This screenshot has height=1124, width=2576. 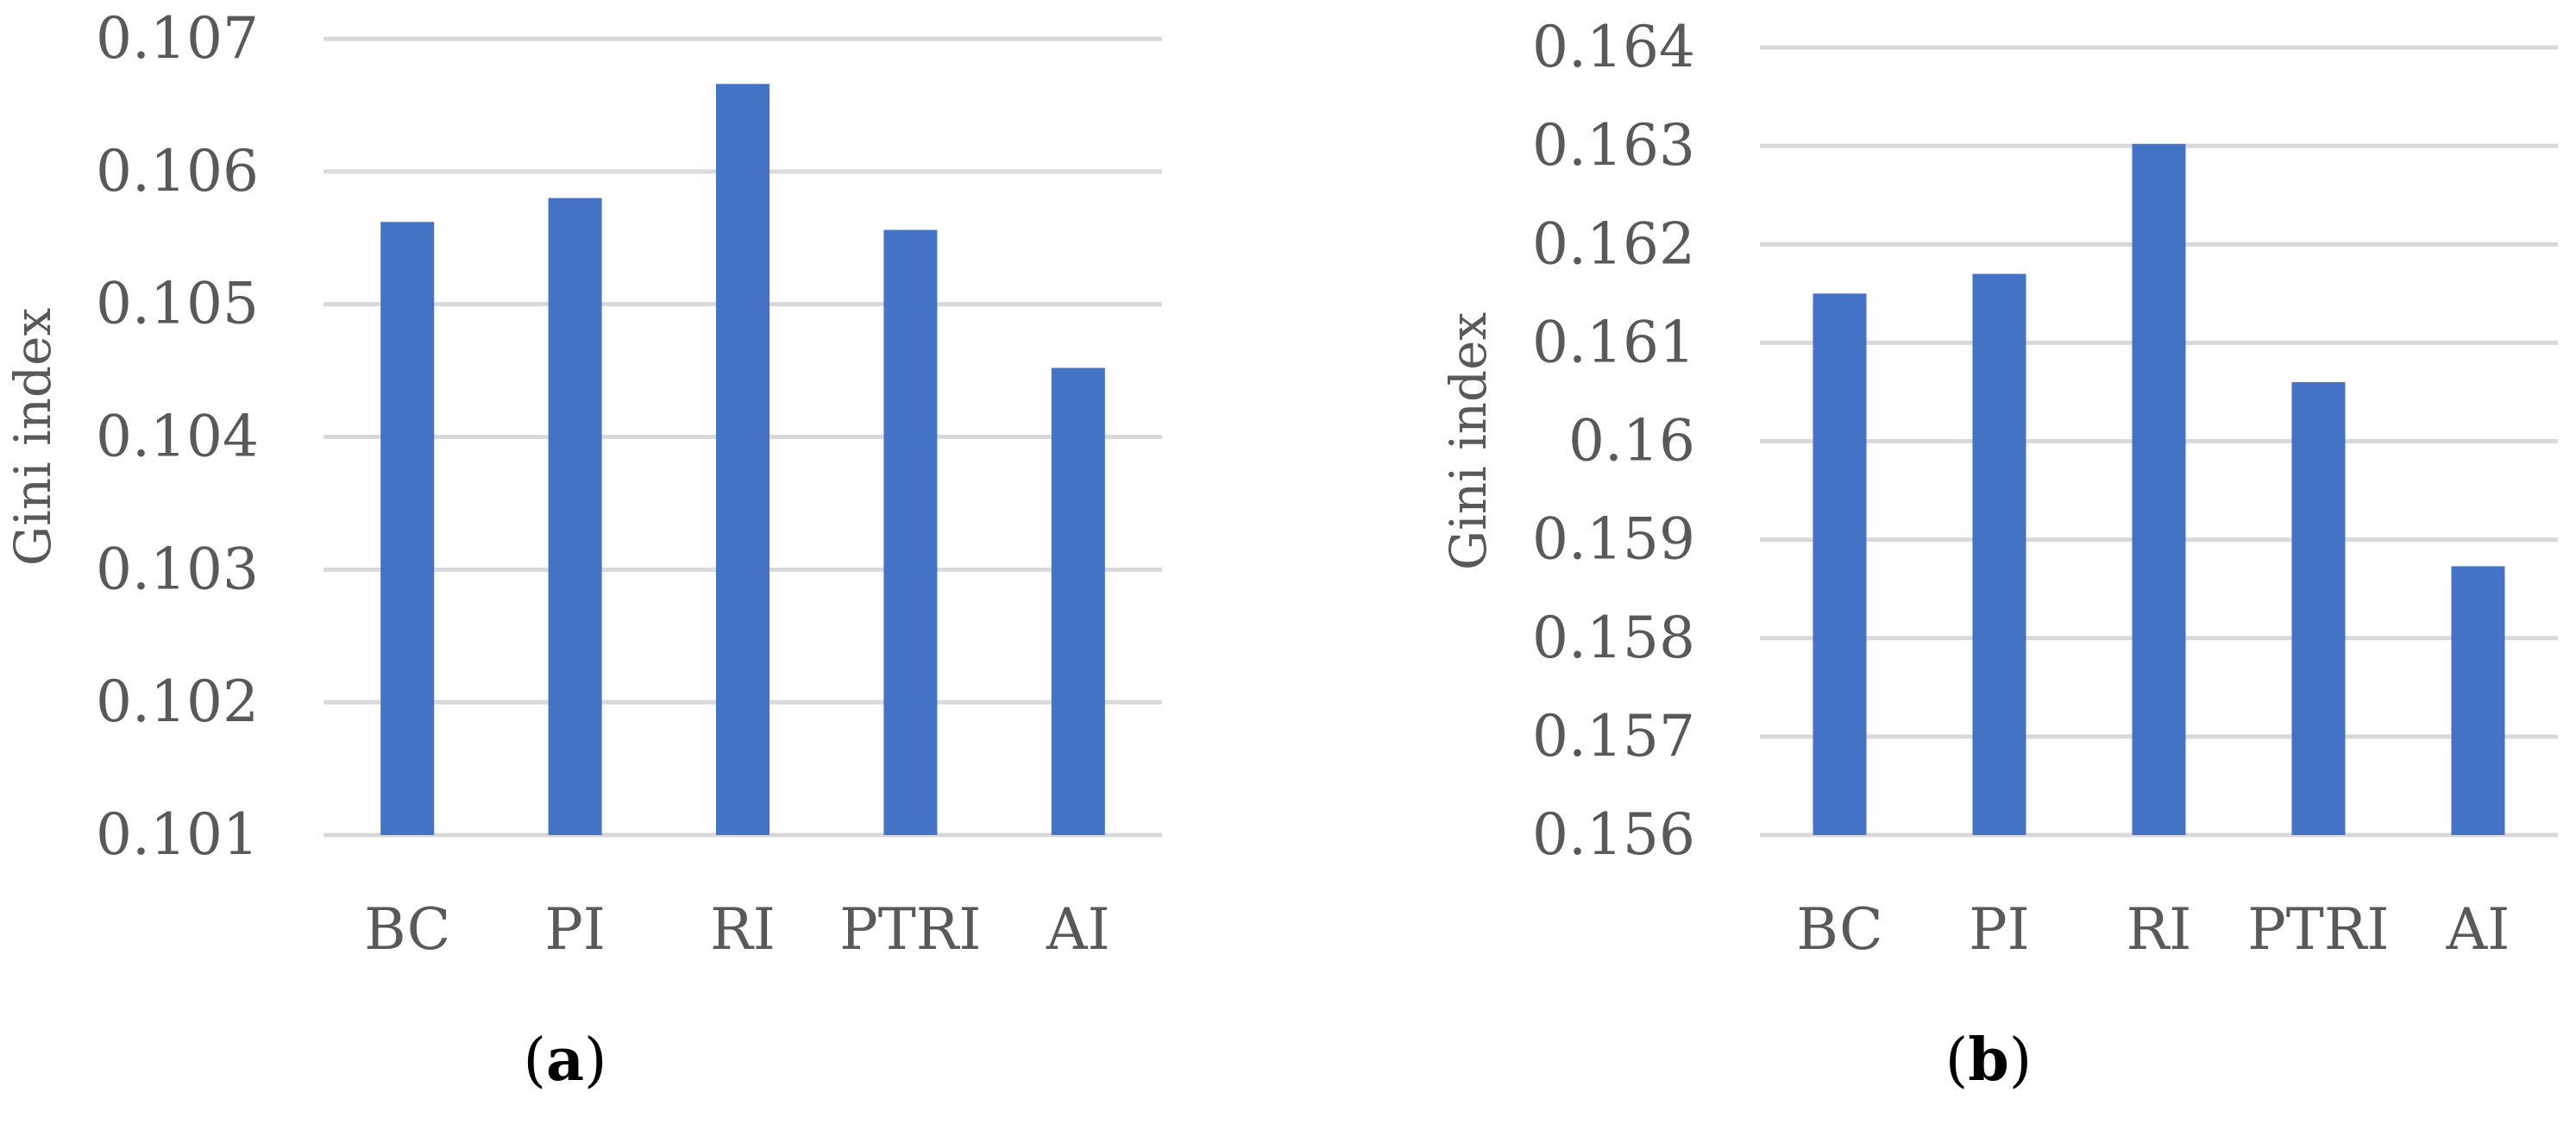 What do you see at coordinates (1631, 441) in the screenshot?
I see `y-tick-label: 0.16` at bounding box center [1631, 441].